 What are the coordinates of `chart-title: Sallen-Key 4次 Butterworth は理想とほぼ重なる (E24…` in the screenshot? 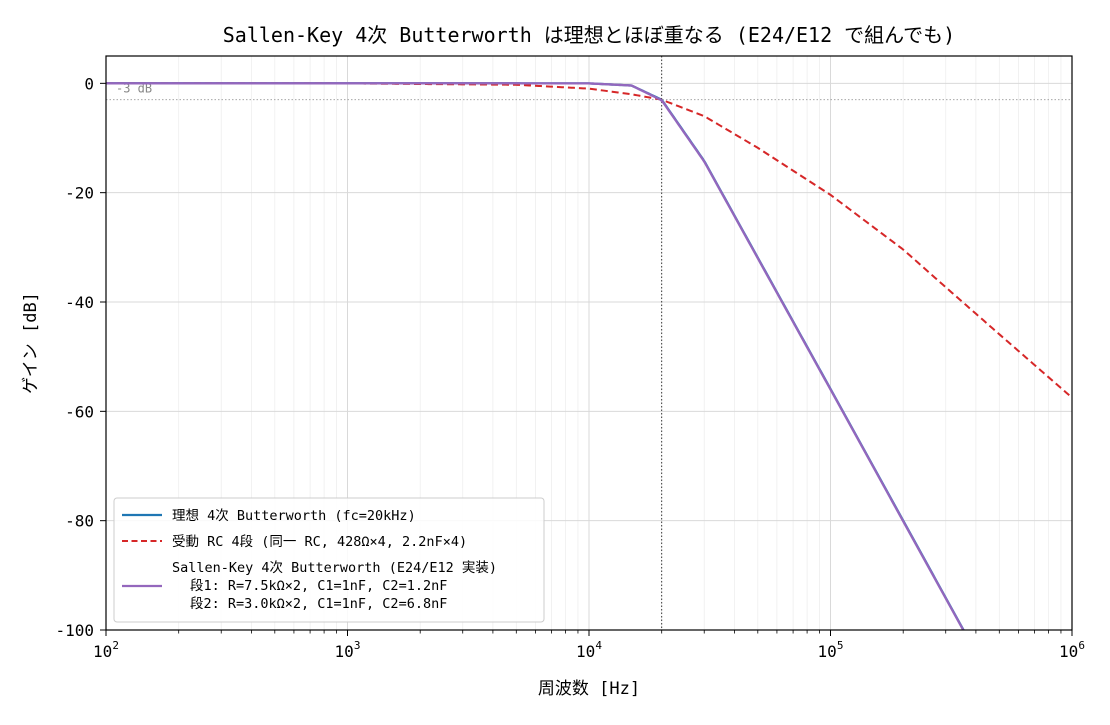 It's located at (589, 35).